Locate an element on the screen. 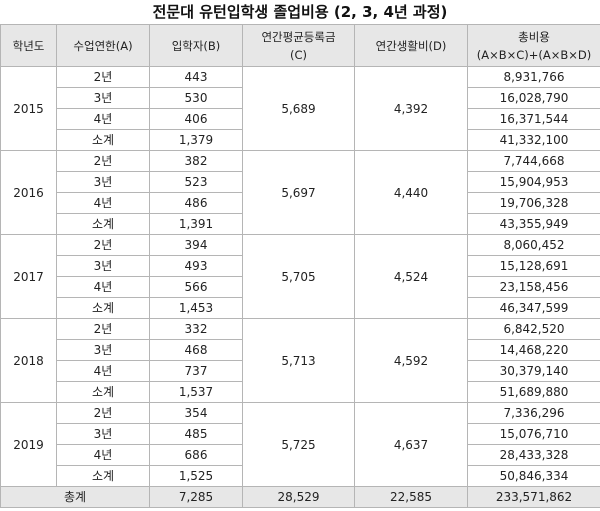 This screenshot has width=600, height=511. living-cell: 4,524 is located at coordinates (411, 276).